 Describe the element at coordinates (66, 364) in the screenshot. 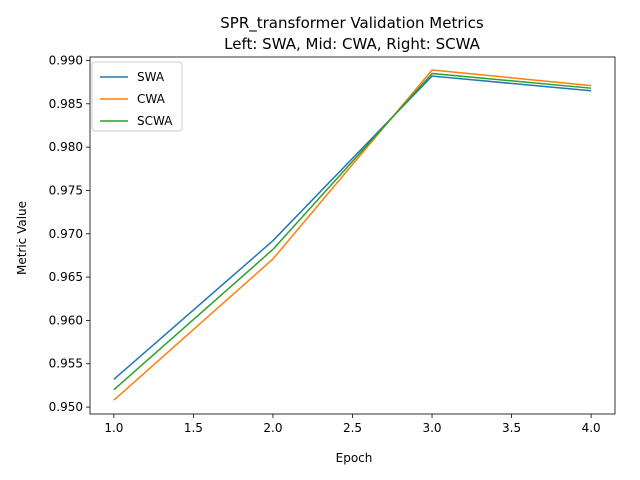

I see `y-tick-label: 0.955` at that location.